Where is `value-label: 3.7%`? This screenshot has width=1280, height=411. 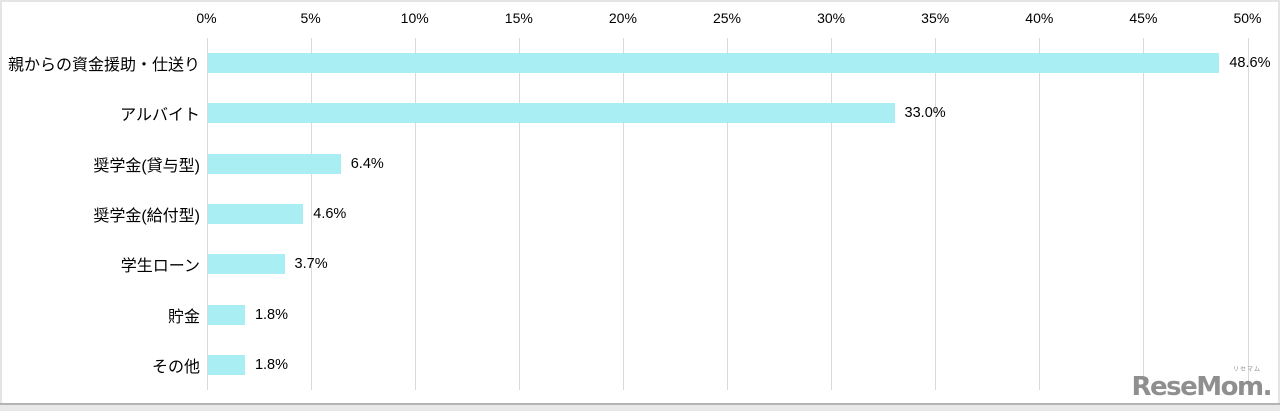 value-label: 3.7% is located at coordinates (311, 264).